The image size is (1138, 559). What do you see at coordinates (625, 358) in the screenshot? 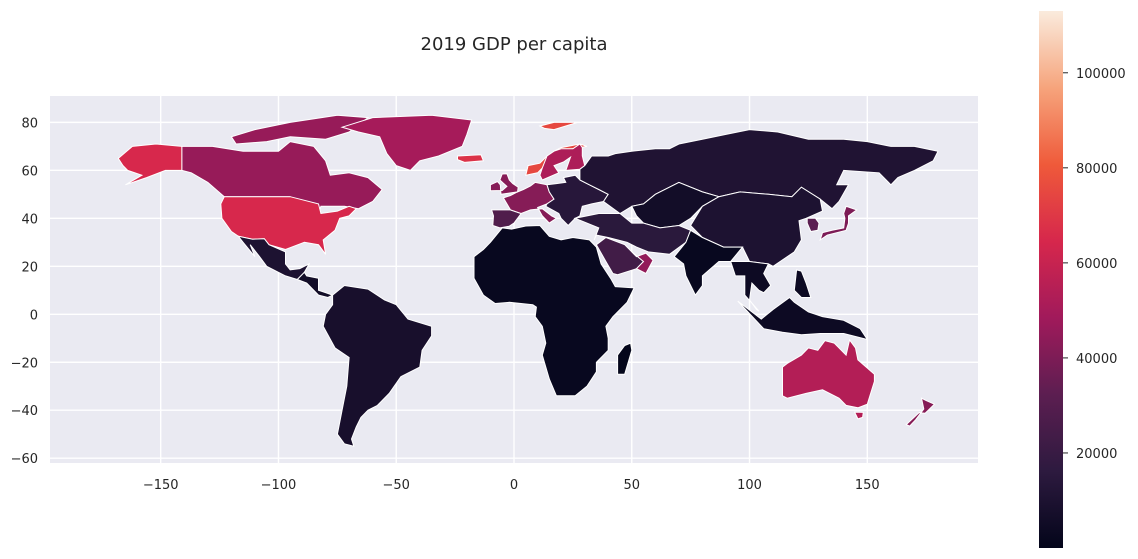
I see `region-madagascar` at bounding box center [625, 358].